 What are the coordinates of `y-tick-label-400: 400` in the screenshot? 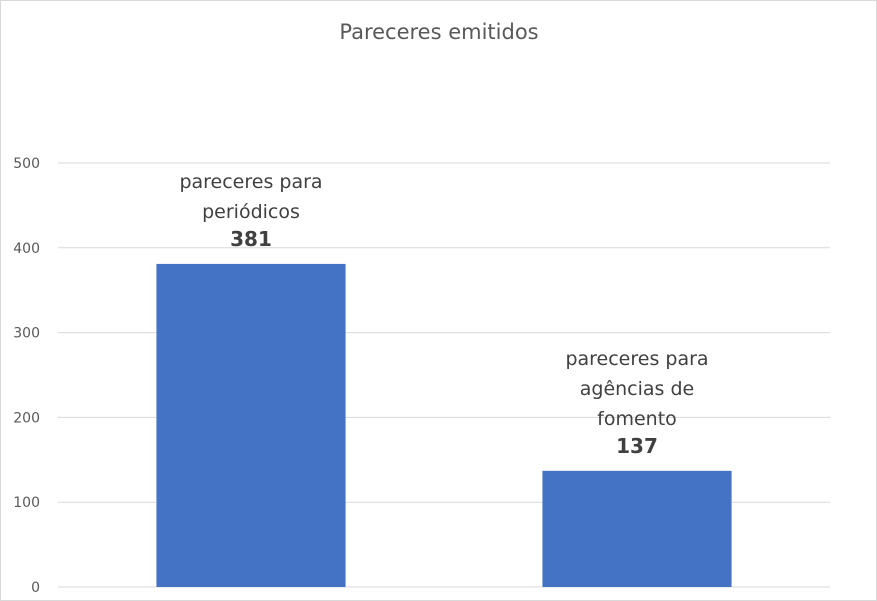 It's located at (26, 249).